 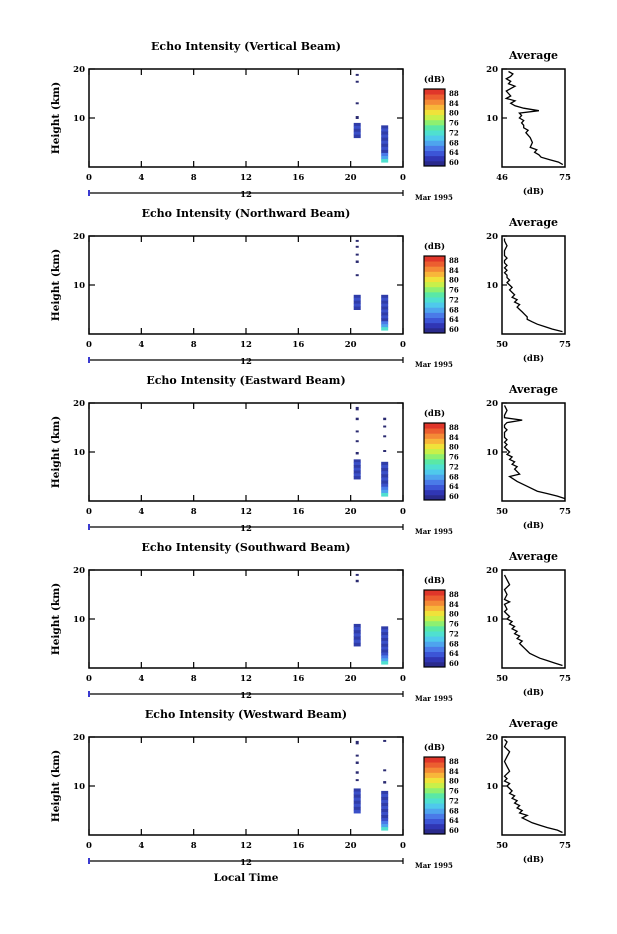 What do you see at coordinates (246, 362) in the screenshot?
I see `date-tick-label: 12` at bounding box center [246, 362].